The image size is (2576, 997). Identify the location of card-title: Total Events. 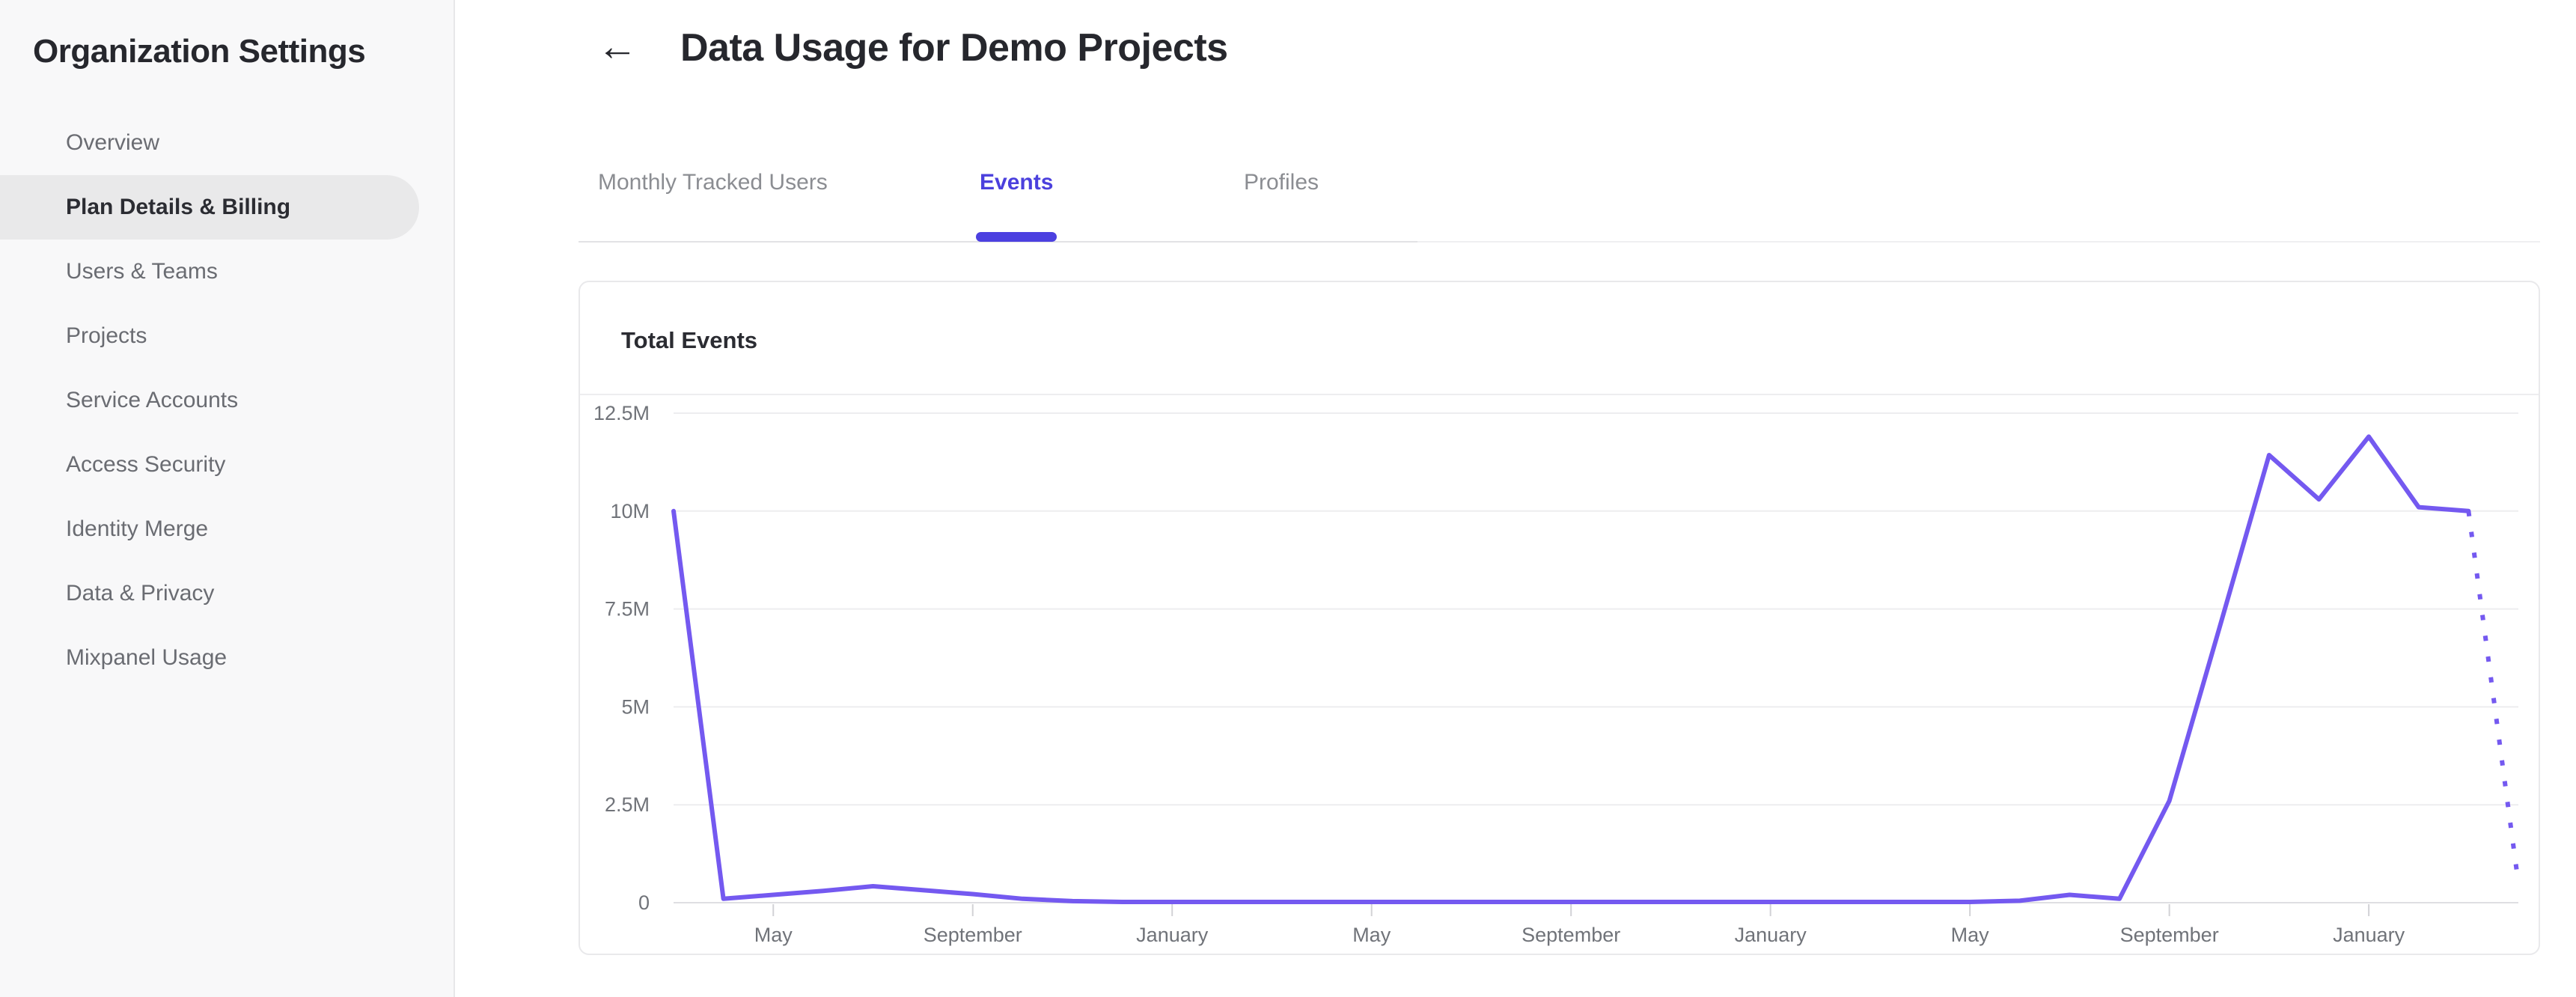
(689, 340).